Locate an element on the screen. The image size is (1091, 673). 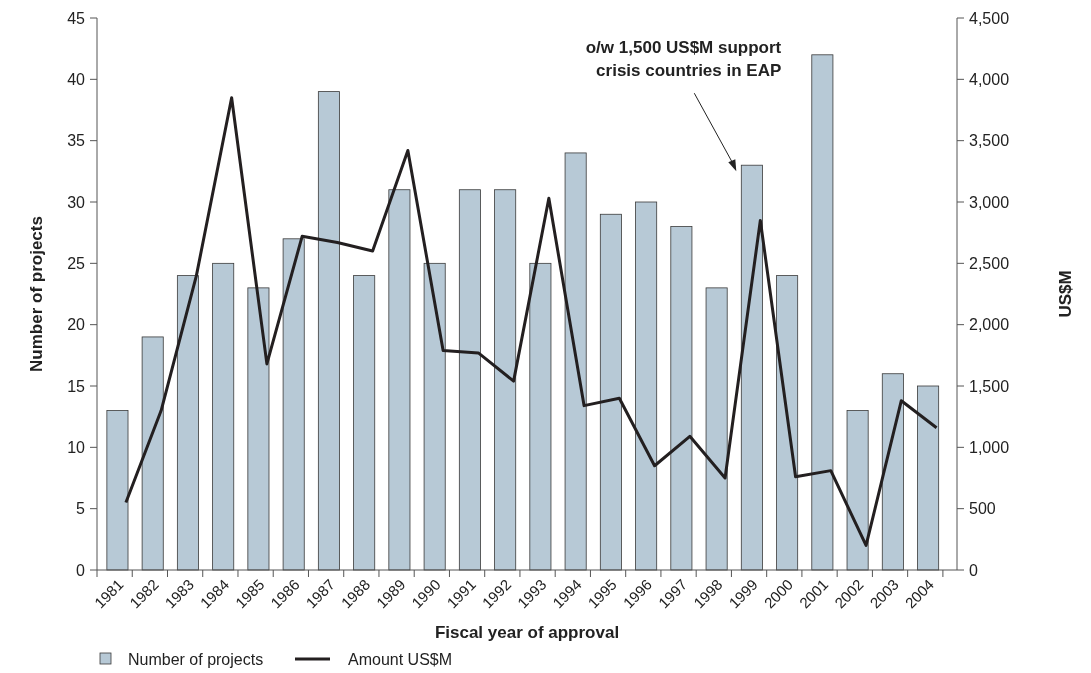
y2-tick-label: 0 is located at coordinates (973, 570).